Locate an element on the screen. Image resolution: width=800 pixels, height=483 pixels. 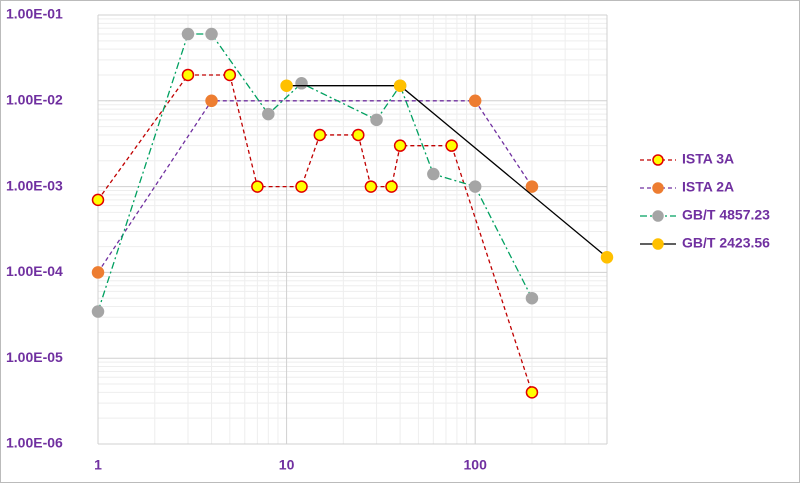
y-tick-label: 1.00E-03 is located at coordinates (34, 185).